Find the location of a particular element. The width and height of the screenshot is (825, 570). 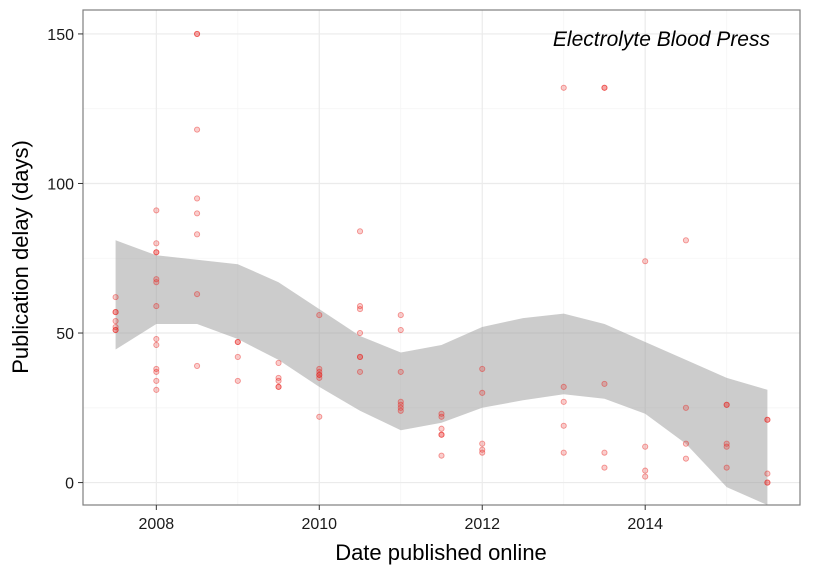

y-tick-label: 50 is located at coordinates (65, 334).